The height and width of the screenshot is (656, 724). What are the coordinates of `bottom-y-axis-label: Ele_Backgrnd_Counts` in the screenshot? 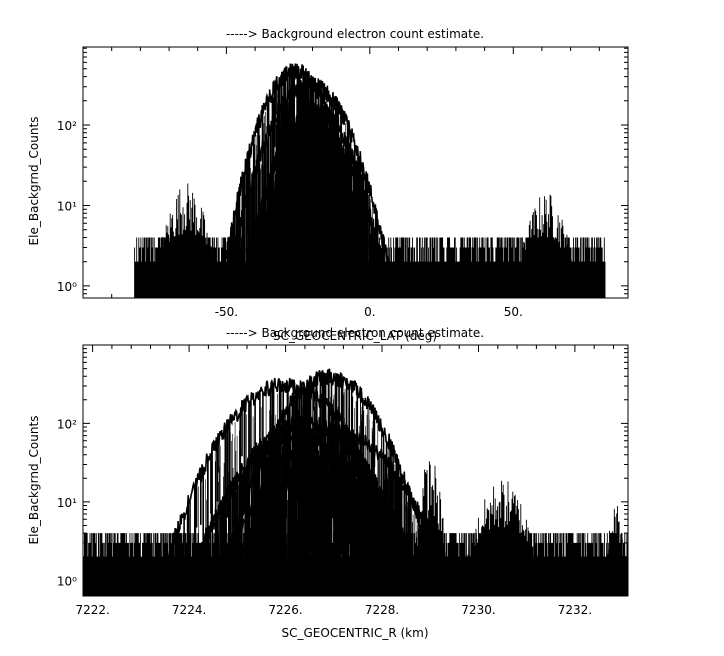 It's located at (34, 480).